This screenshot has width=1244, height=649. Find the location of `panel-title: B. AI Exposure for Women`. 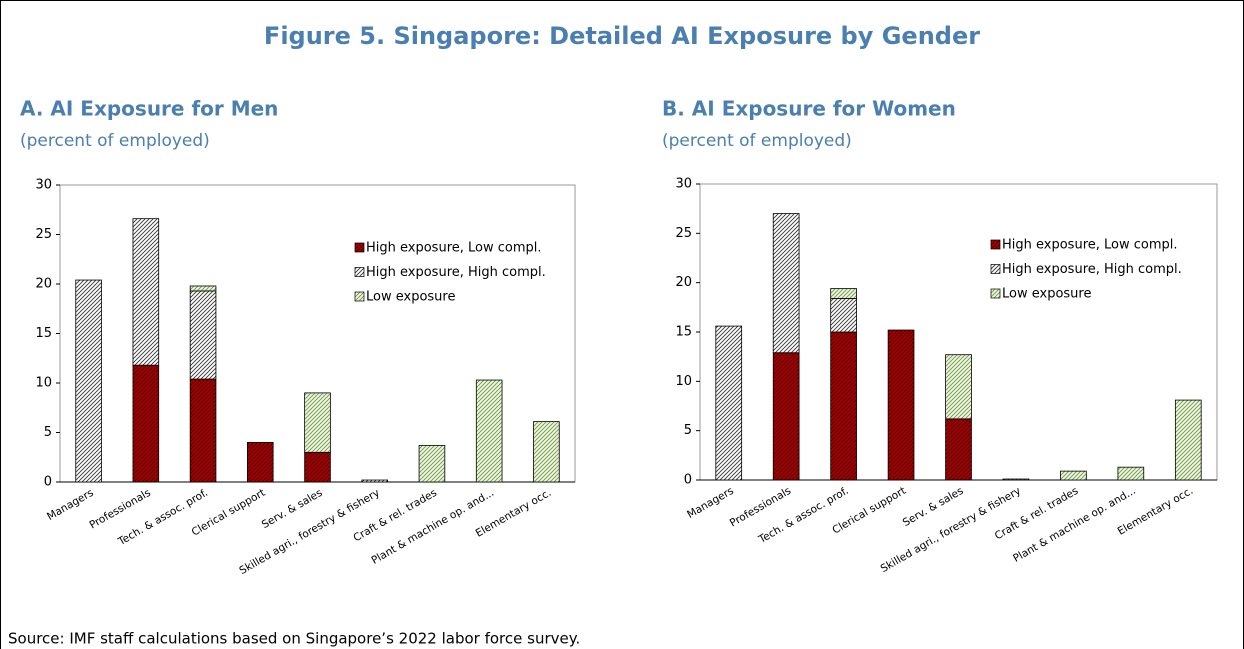

panel-title: B. AI Exposure for Women is located at coordinates (809, 109).